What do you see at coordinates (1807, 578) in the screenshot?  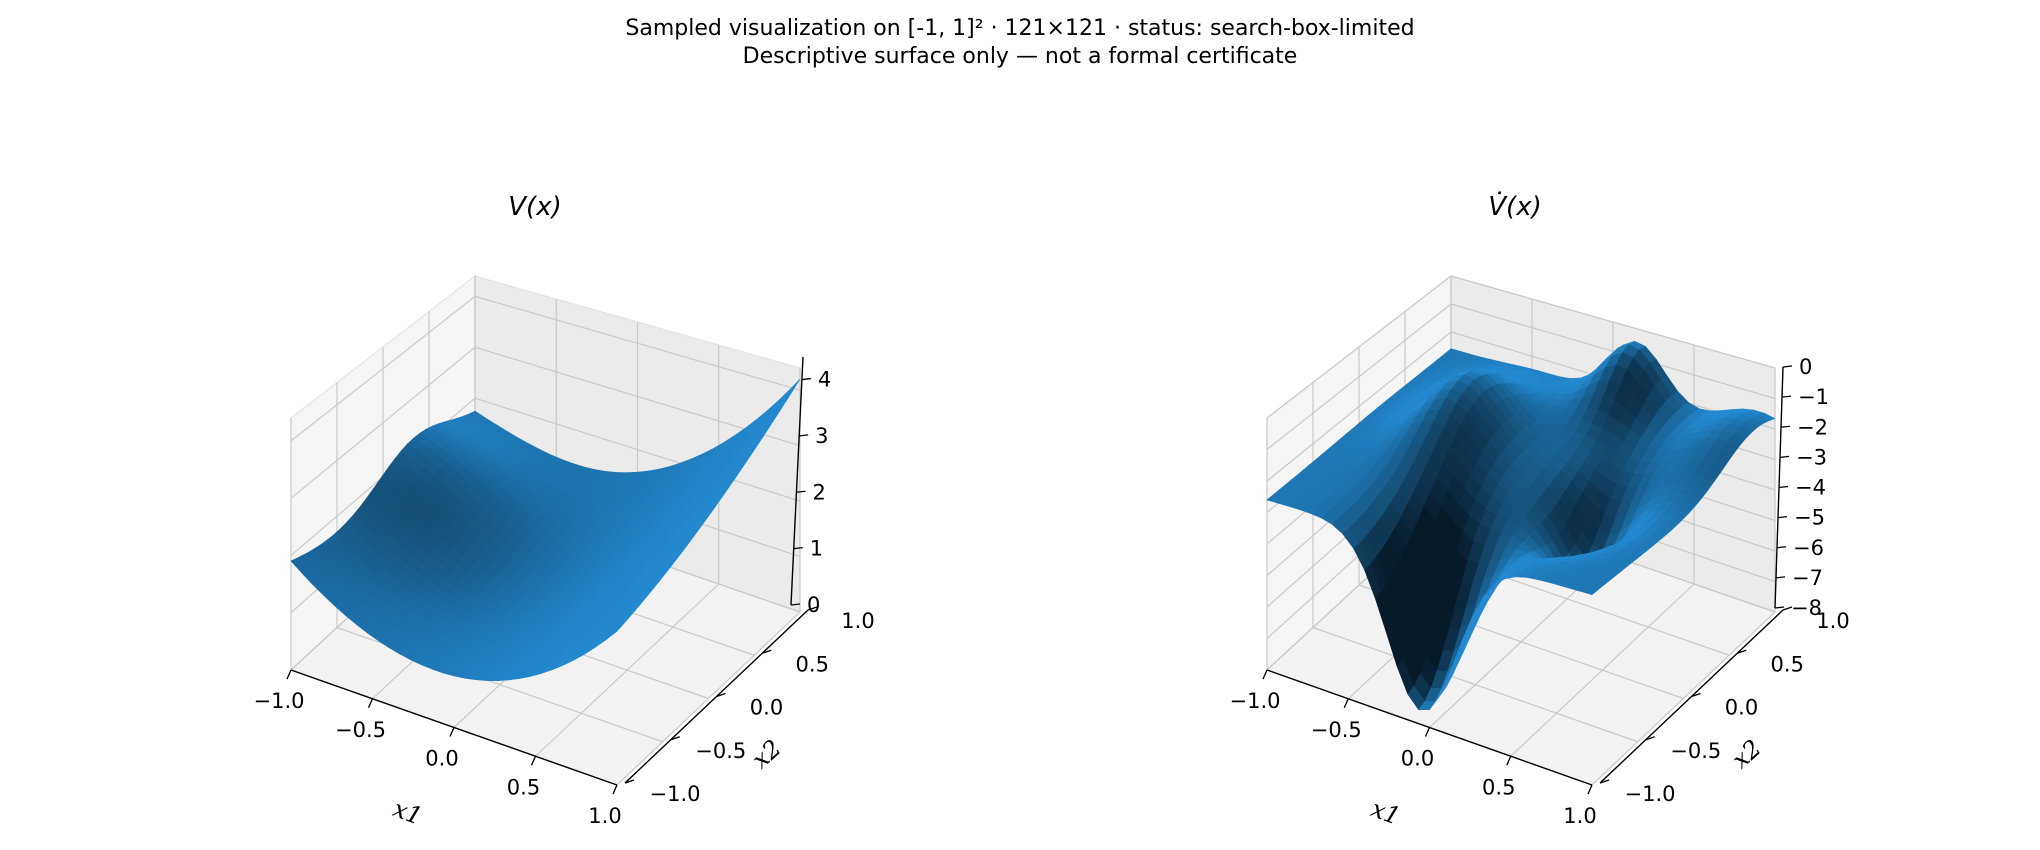 I see `z-tick-label: −7` at bounding box center [1807, 578].